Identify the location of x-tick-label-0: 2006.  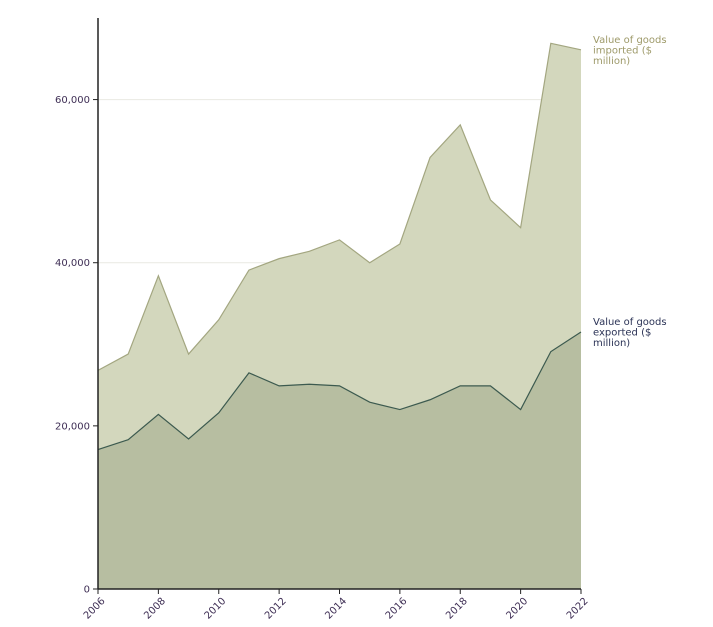
(95, 609).